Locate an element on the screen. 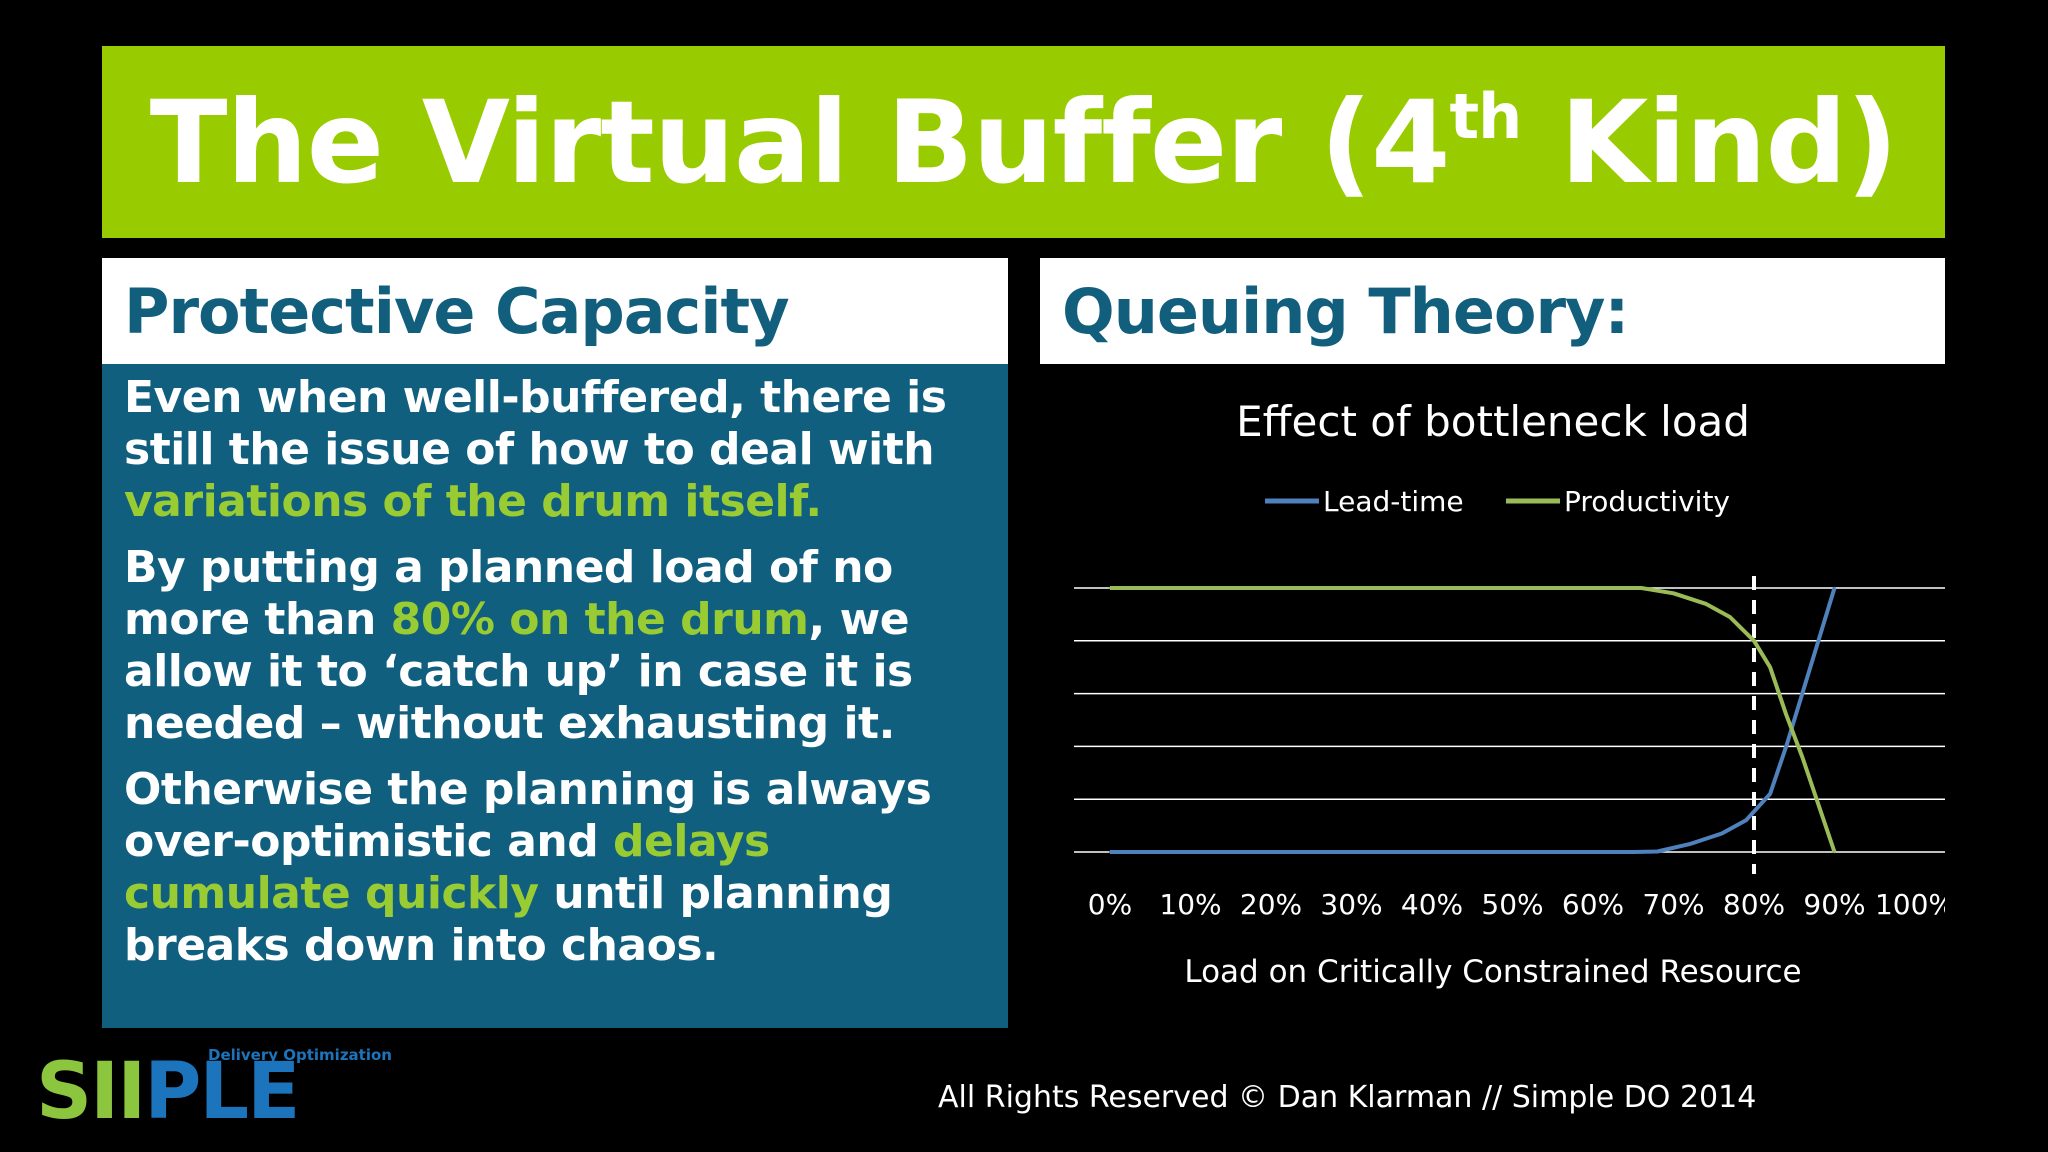 The image size is (2048, 1152). slide-title: The Virtual Buffer (4th Kind) is located at coordinates (1023, 142).